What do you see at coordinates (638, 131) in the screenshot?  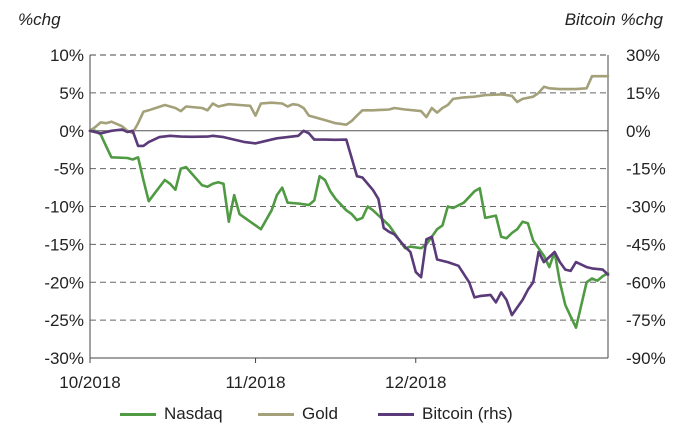 I see `y-right-tick-label: 0%` at bounding box center [638, 131].